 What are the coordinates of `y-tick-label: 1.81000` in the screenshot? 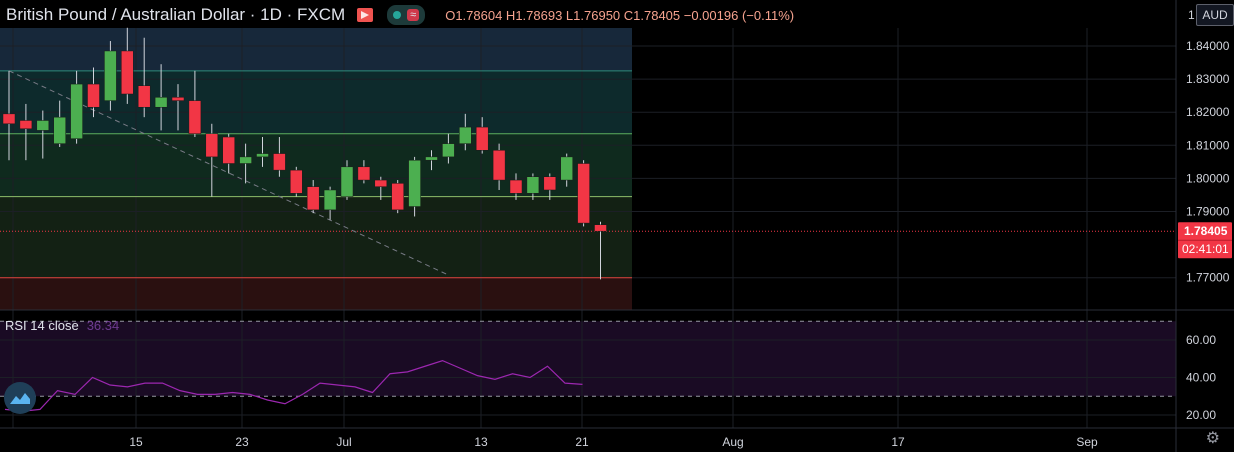 It's located at (1208, 145).